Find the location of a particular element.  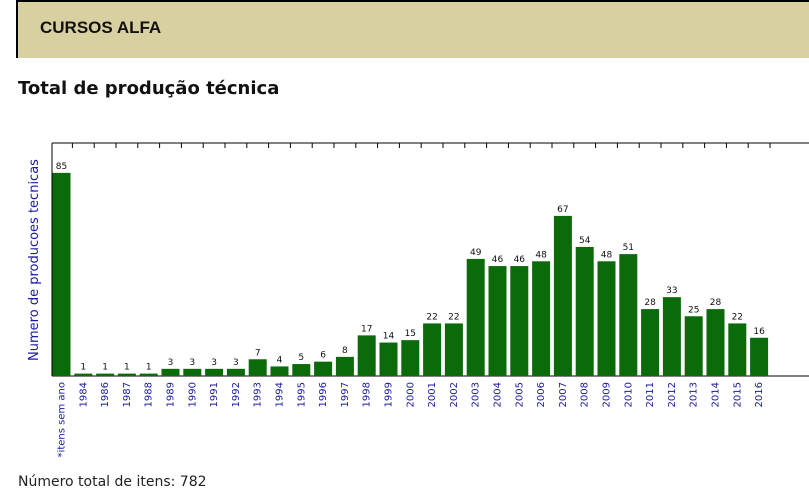

x-tick-label: 2015 is located at coordinates (737, 394).